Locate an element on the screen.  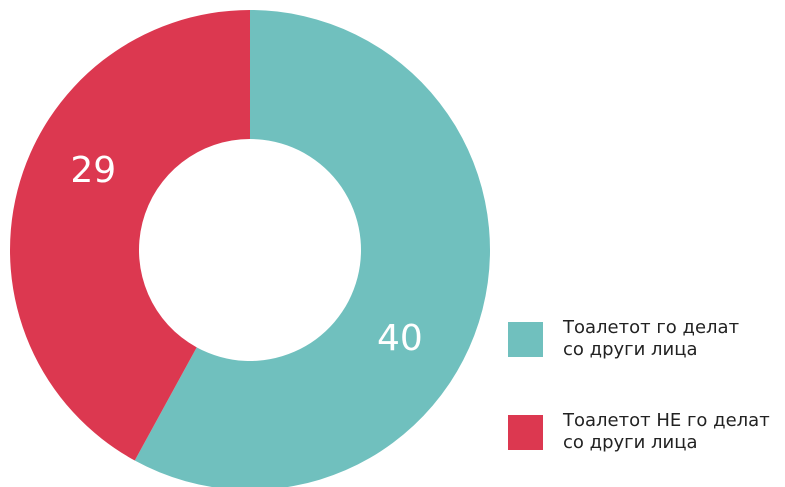
legend-label: Тоалетот го делат со други лица is located at coordinates (651, 338).